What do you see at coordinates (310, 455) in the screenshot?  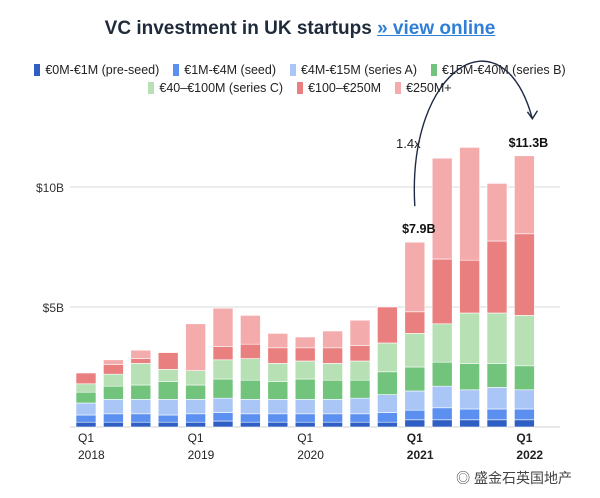 I see `x-tick-year: 2020` at bounding box center [310, 455].